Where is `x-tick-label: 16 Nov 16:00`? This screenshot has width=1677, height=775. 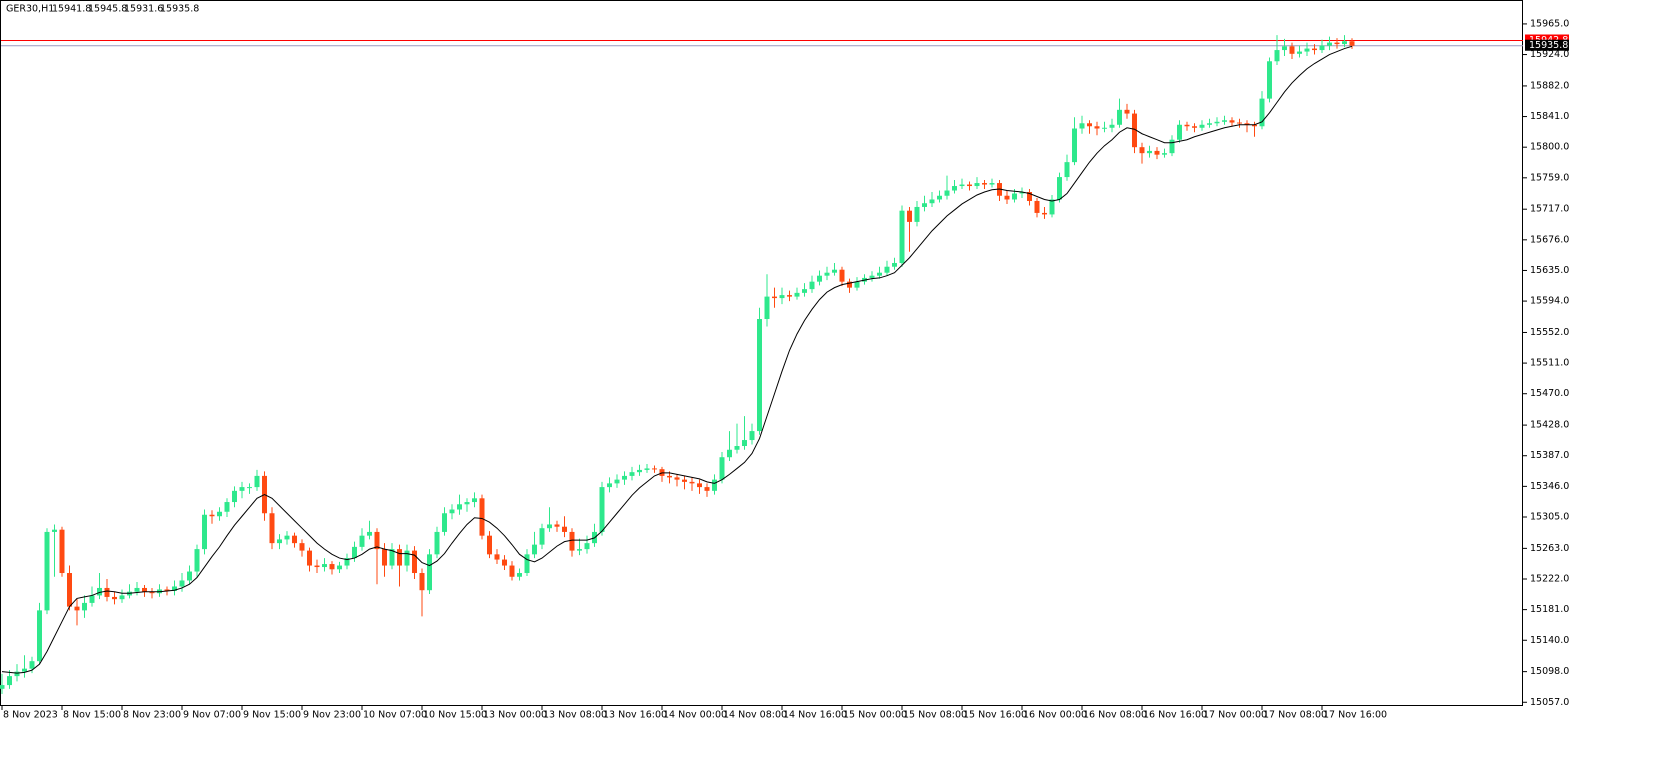 x-tick-label: 16 Nov 16:00 is located at coordinates (1175, 715).